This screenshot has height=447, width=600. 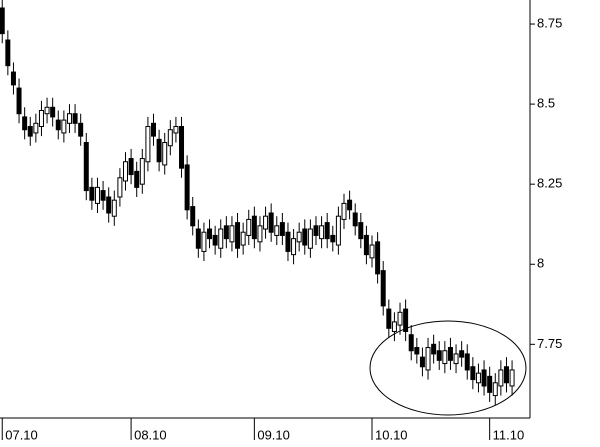 What do you see at coordinates (546, 103) in the screenshot?
I see `y-tick-label: 8.5` at bounding box center [546, 103].